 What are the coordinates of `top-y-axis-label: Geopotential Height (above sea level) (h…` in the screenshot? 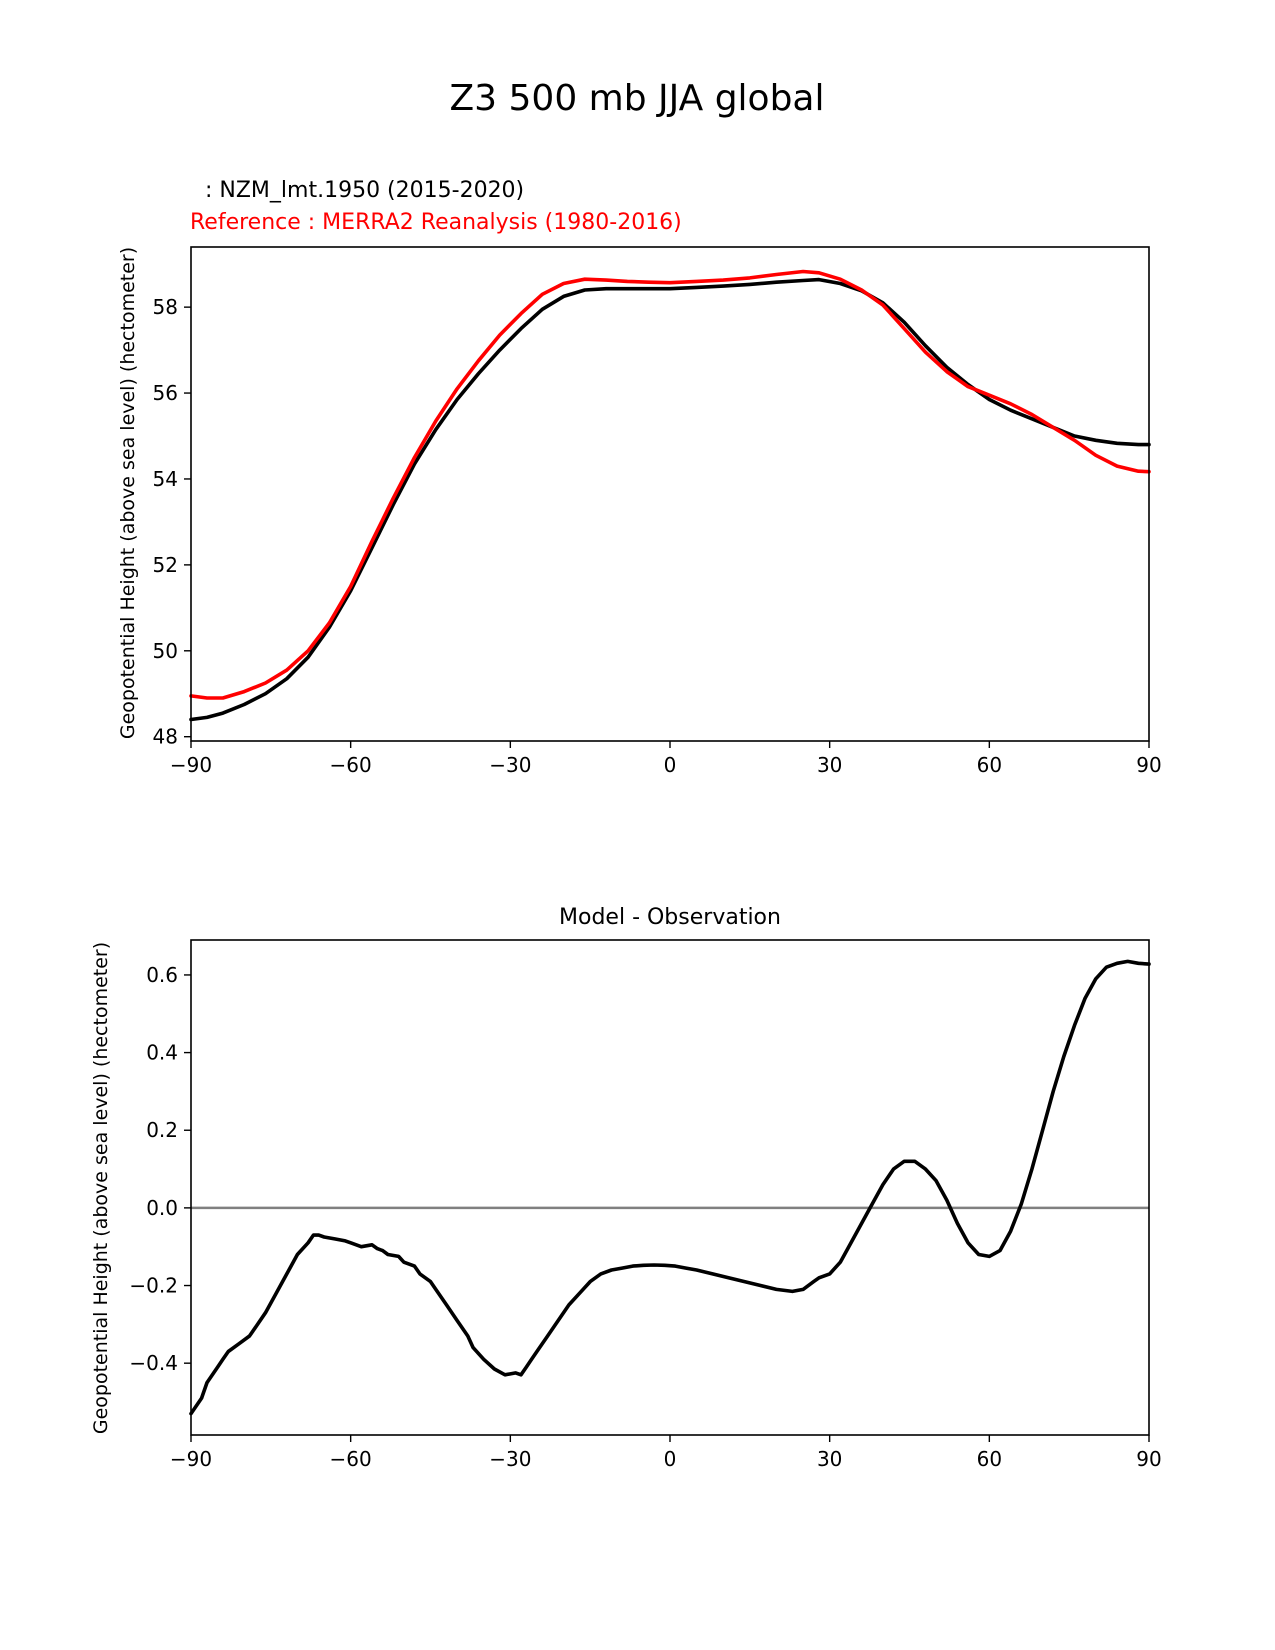 It's located at (128, 493).